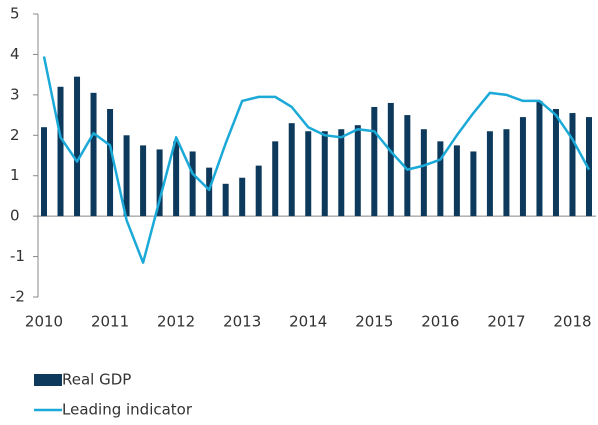 This screenshot has height=425, width=598. Describe the element at coordinates (308, 322) in the screenshot. I see `x-tick-label: 2014` at that location.